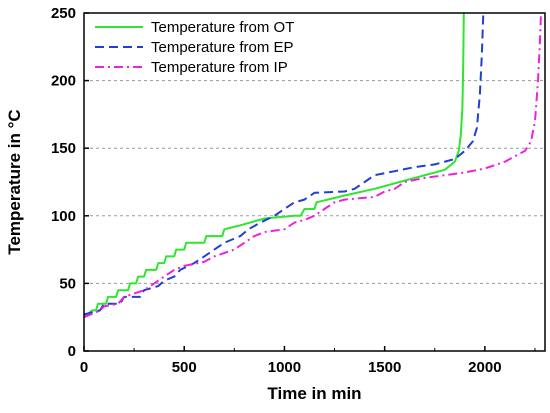  I want to click on legend-item-ip: Temperature from IP, so click(191, 67).